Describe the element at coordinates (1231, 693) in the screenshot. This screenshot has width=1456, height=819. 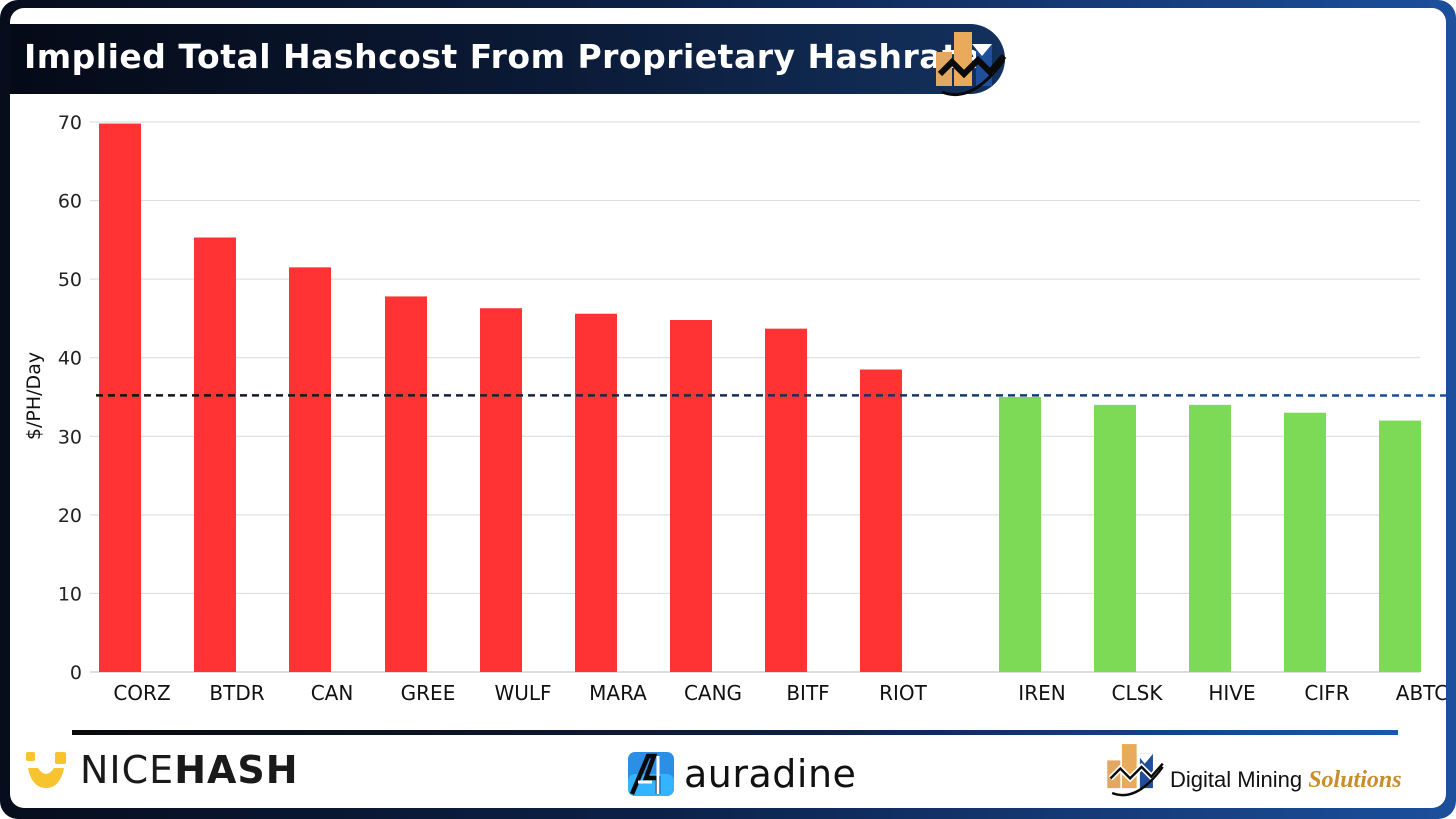
I see `x-tick-label: HIVE` at that location.